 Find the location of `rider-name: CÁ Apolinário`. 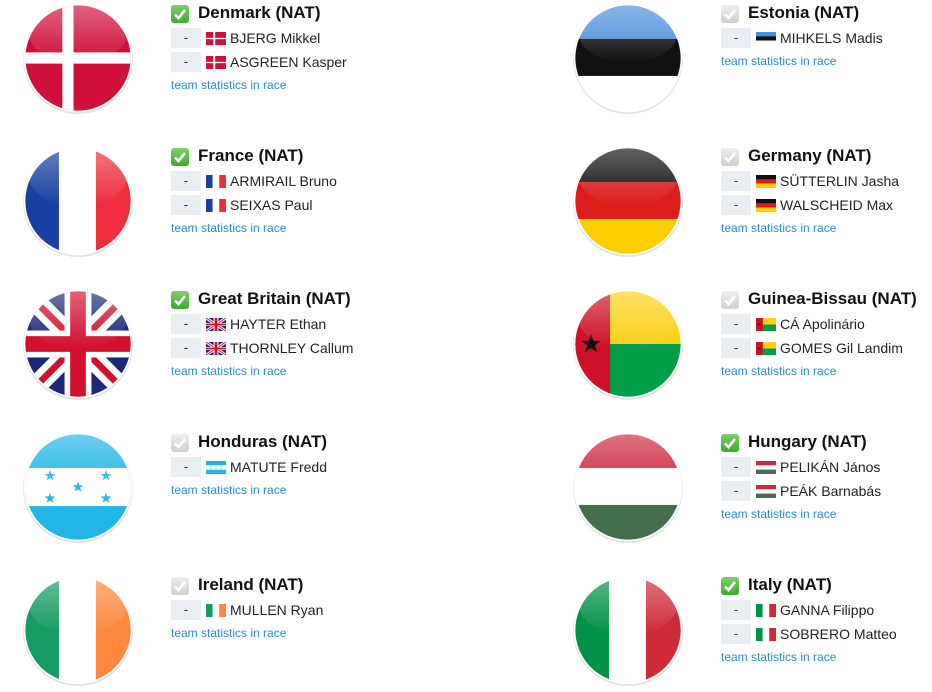

rider-name: CÁ Apolinário is located at coordinates (822, 324).